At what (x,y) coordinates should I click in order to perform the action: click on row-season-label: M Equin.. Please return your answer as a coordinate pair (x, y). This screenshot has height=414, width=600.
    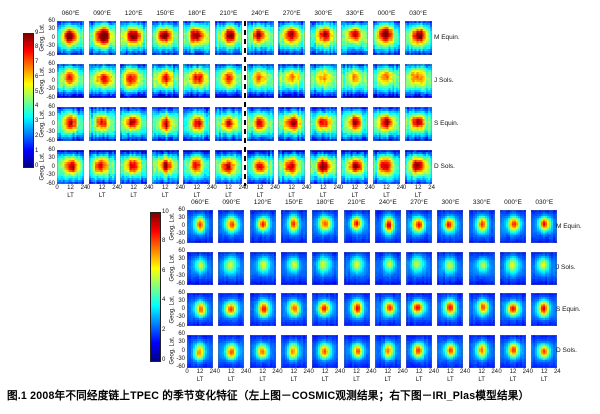
    Looking at the image, I should click on (447, 37).